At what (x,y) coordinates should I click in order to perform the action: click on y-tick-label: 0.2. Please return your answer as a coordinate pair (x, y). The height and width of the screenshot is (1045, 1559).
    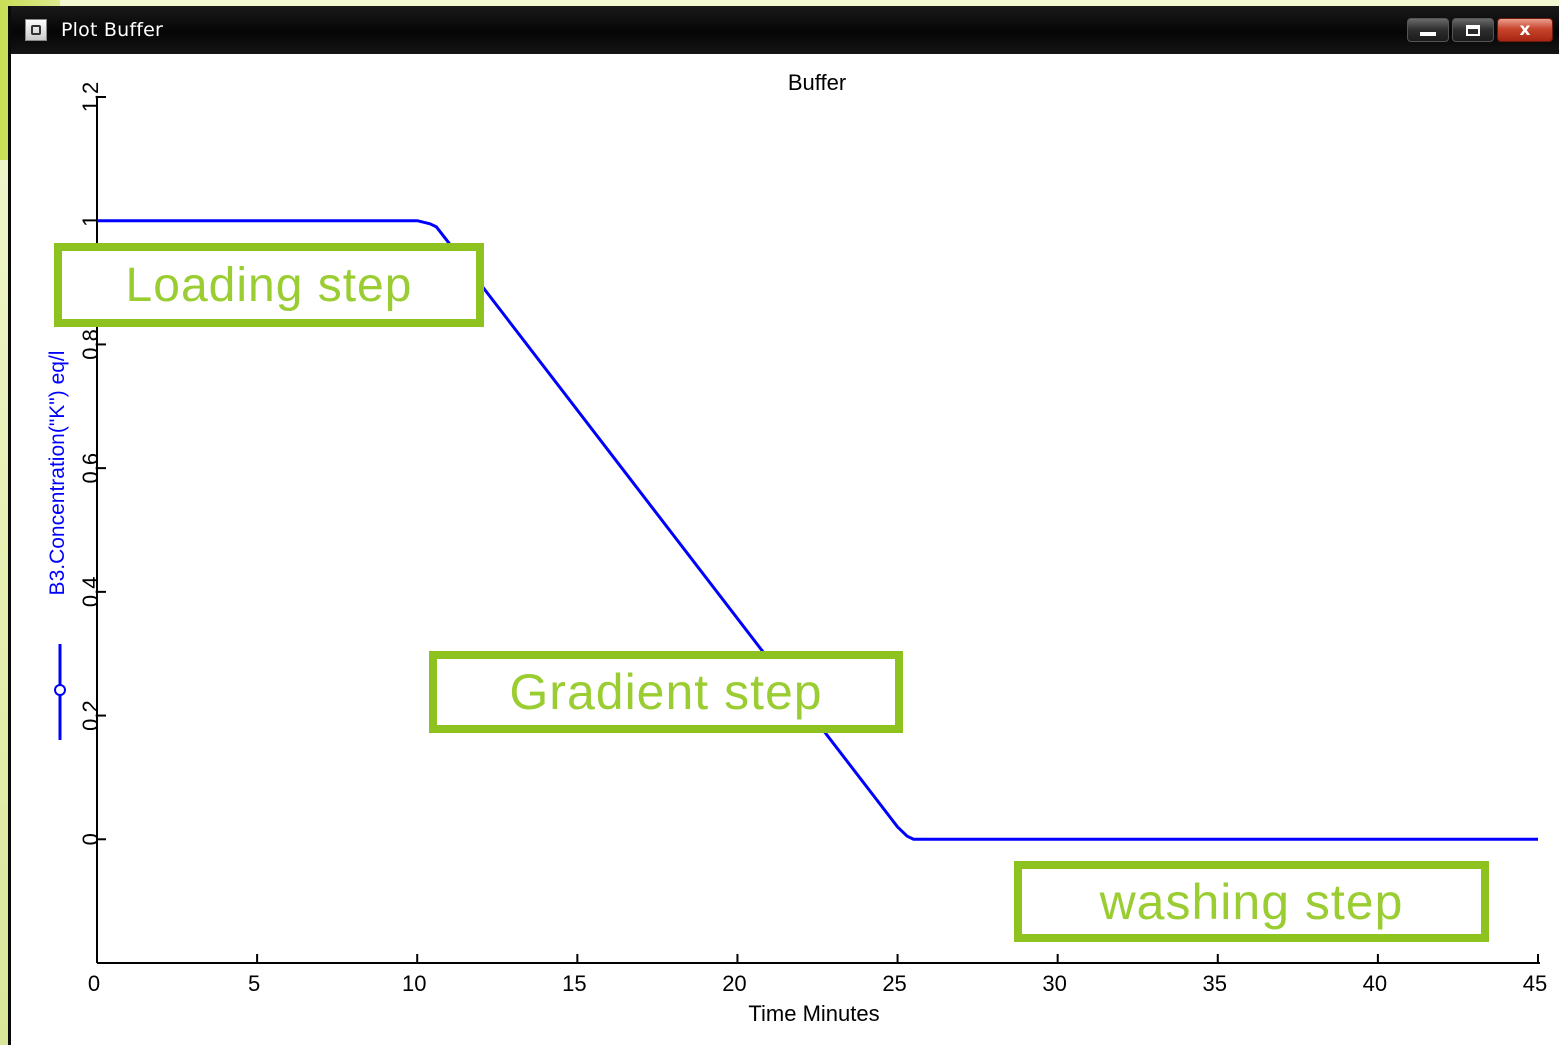
    Looking at the image, I should click on (90, 715).